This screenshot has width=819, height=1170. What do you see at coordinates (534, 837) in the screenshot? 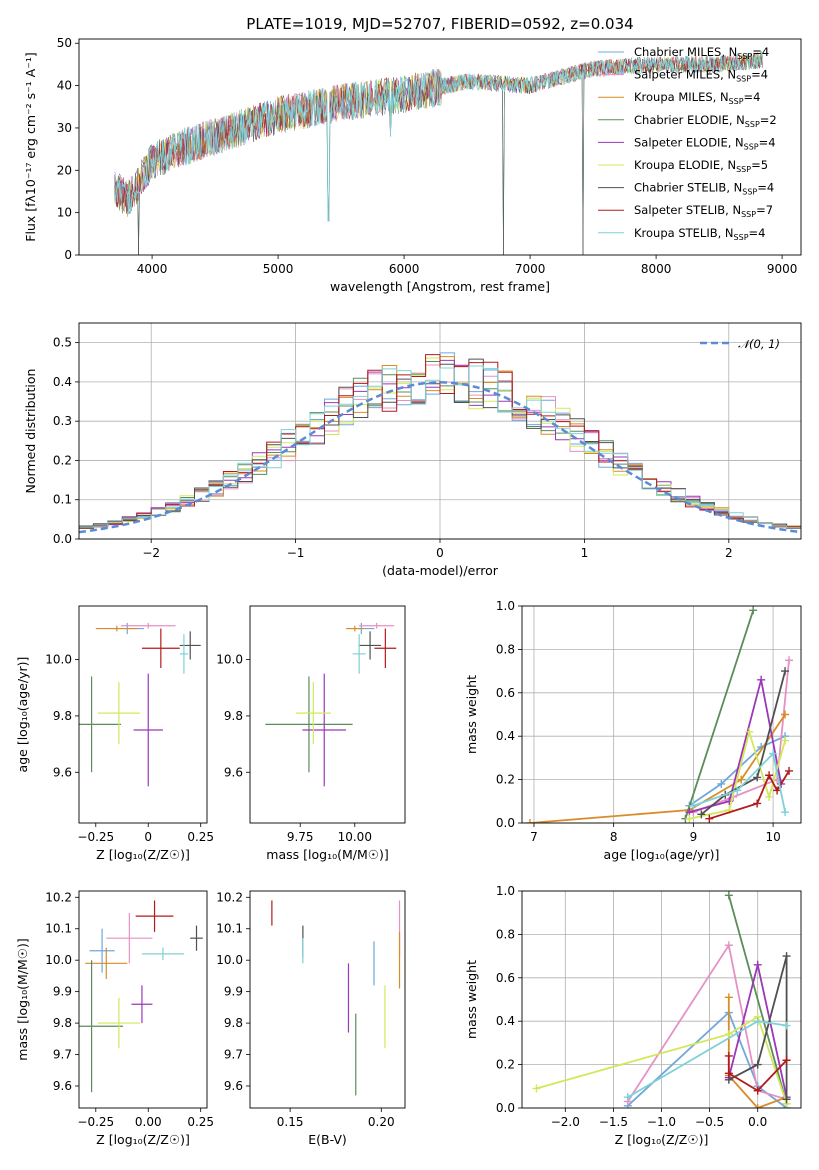
I see `x-tick-label: 7` at bounding box center [534, 837].